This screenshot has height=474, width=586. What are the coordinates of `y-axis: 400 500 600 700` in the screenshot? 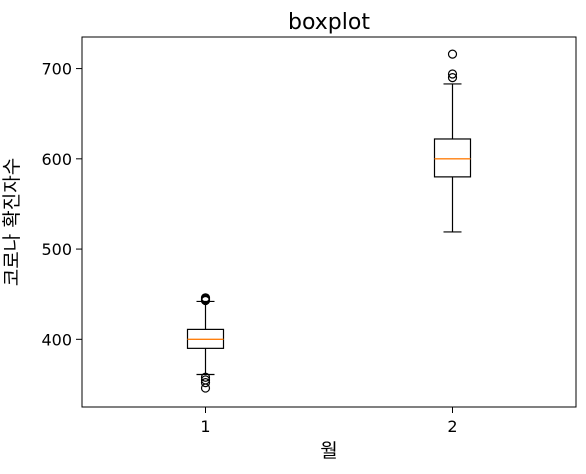 It's located at (61, 204).